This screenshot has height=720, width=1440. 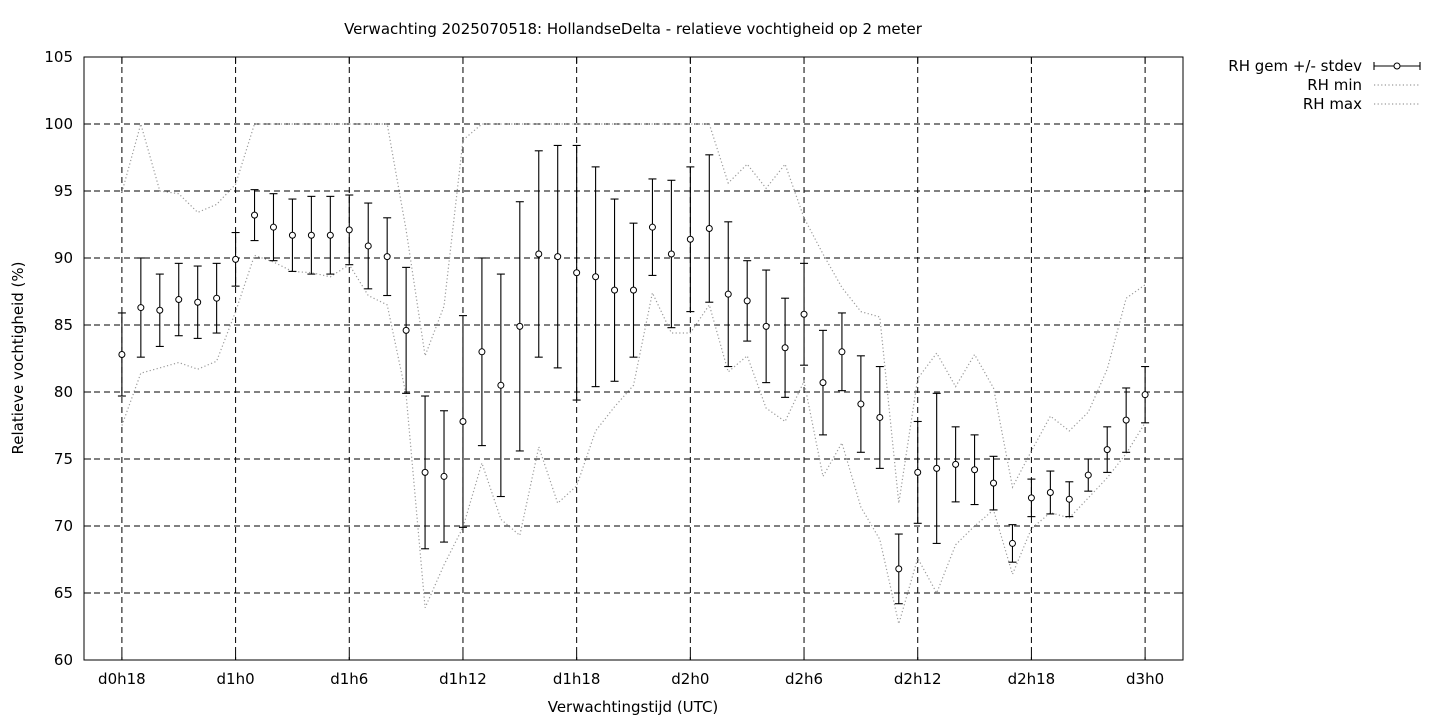 I want to click on x-tick-label: d2h0, so click(x=690, y=679).